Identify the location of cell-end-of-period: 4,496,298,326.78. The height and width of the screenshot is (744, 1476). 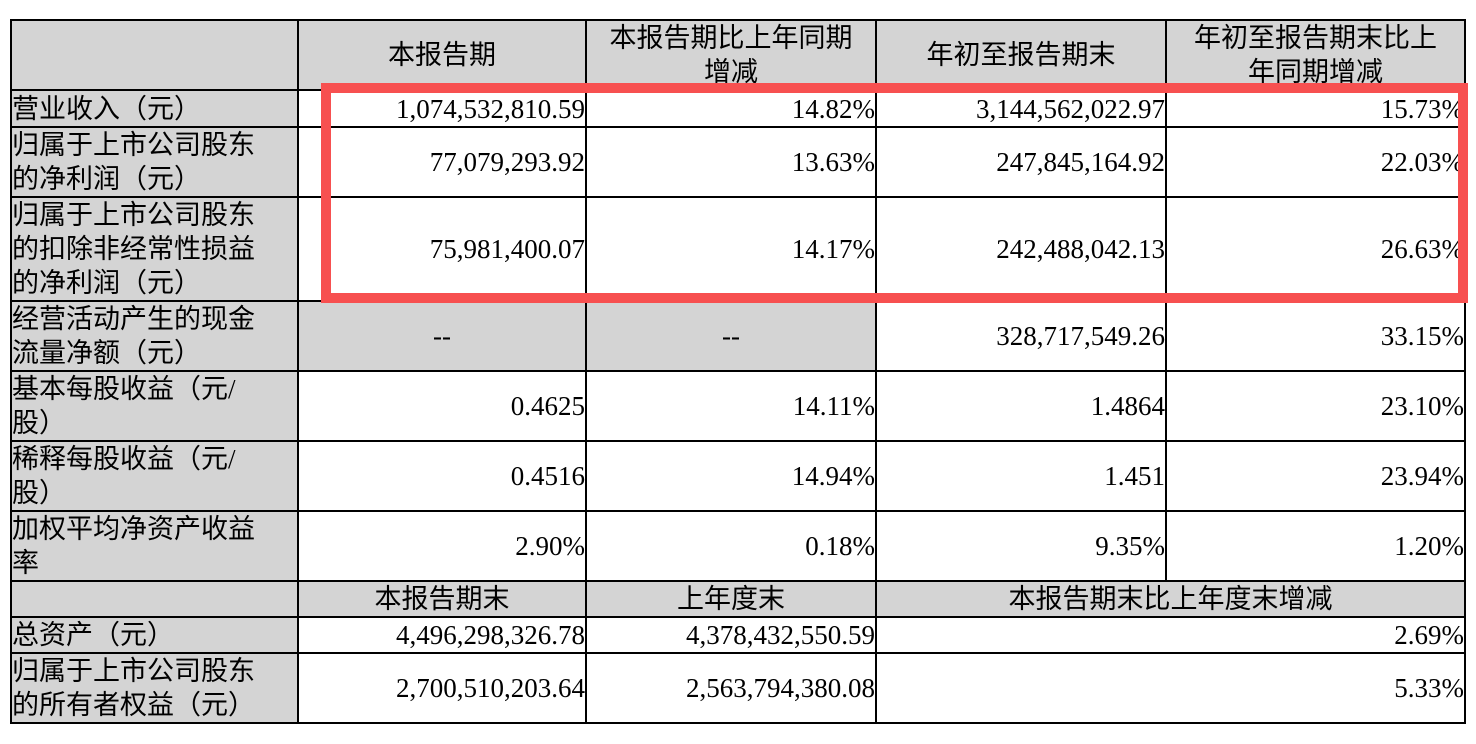
(442, 635).